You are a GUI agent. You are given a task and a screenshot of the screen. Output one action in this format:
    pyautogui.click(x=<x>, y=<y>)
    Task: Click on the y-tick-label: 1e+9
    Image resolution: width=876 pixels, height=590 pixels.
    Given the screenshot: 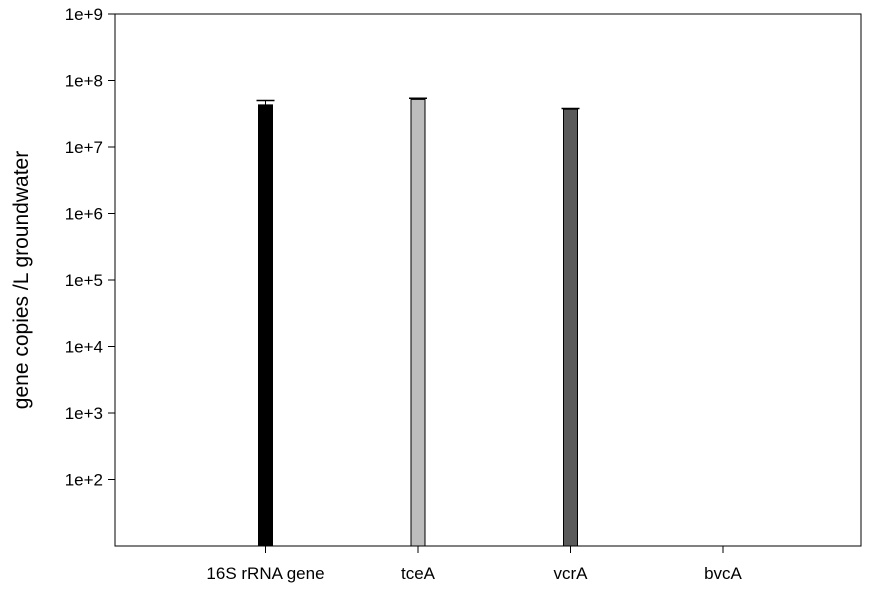 What is the action you would take?
    pyautogui.click(x=84, y=14)
    